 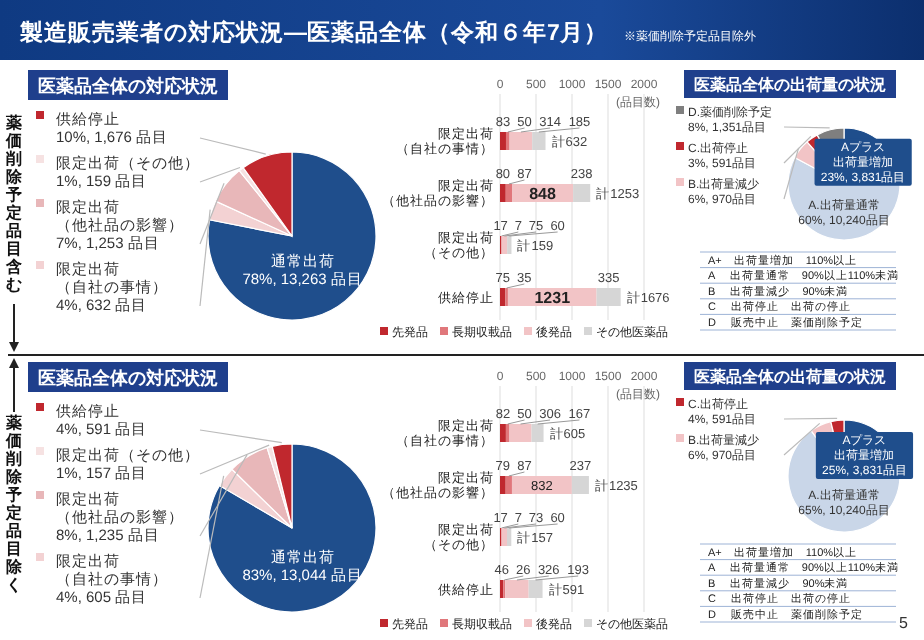 What do you see at coordinates (313, 32) in the screenshot?
I see `text: 製造販売業者の対応状況—医薬品全体（令和６年7月）` at bounding box center [313, 32].